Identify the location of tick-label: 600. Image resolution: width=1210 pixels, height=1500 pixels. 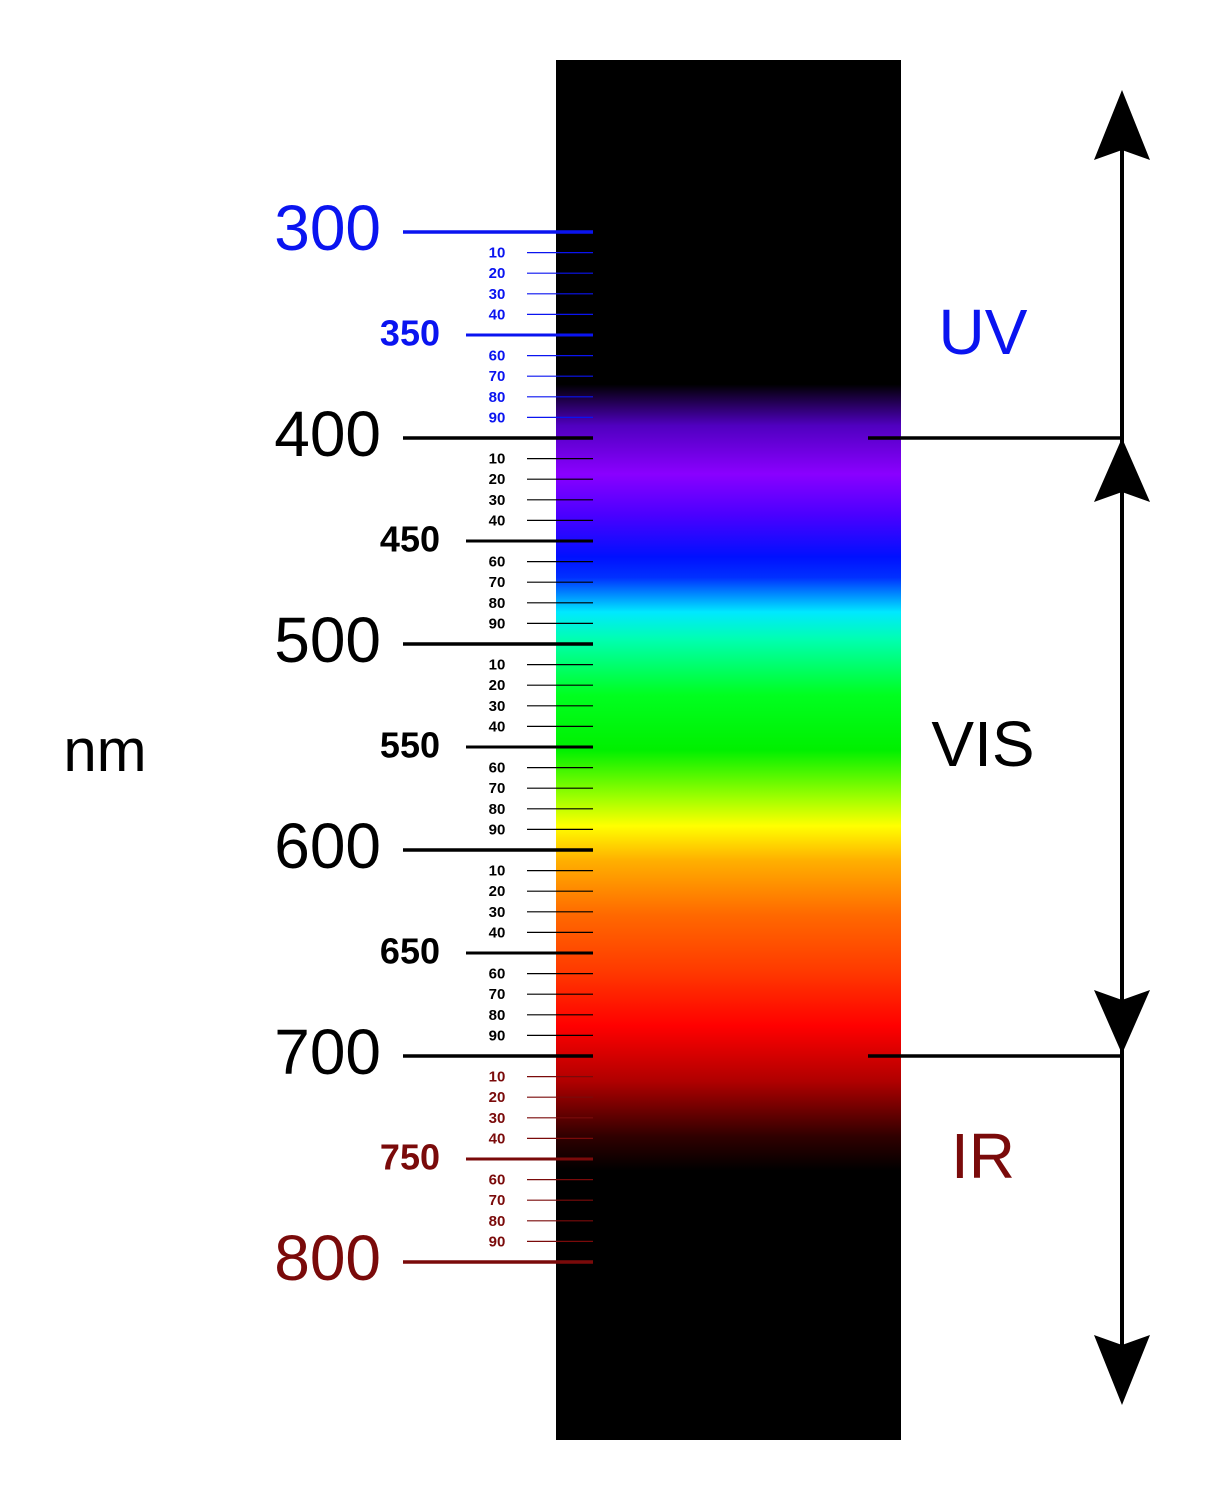
(327, 846).